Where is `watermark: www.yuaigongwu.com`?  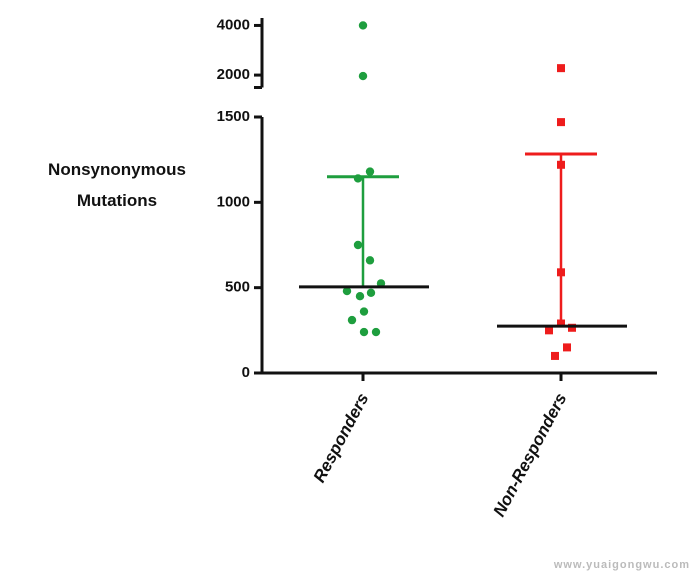
watermark: www.yuaigongwu.com is located at coordinates (621, 565).